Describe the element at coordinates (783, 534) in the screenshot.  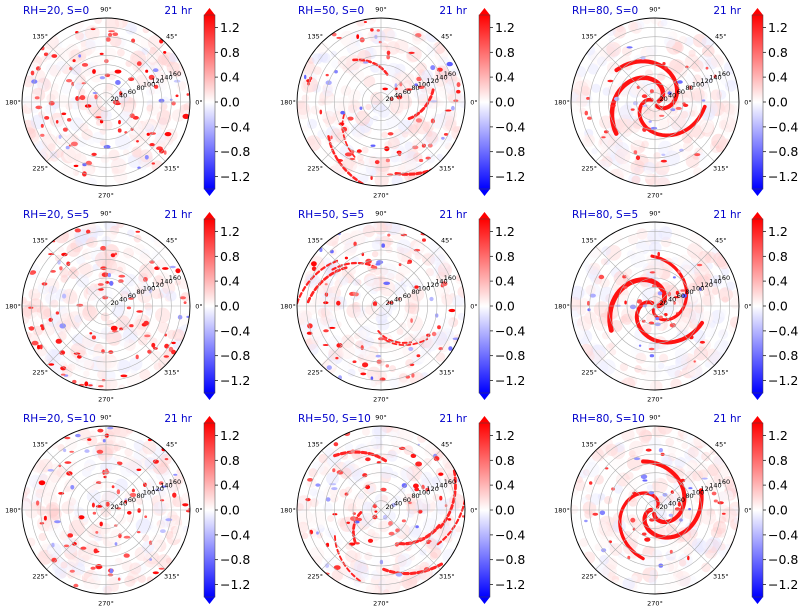
I see `colorbar-tick-label: −0.4` at that location.